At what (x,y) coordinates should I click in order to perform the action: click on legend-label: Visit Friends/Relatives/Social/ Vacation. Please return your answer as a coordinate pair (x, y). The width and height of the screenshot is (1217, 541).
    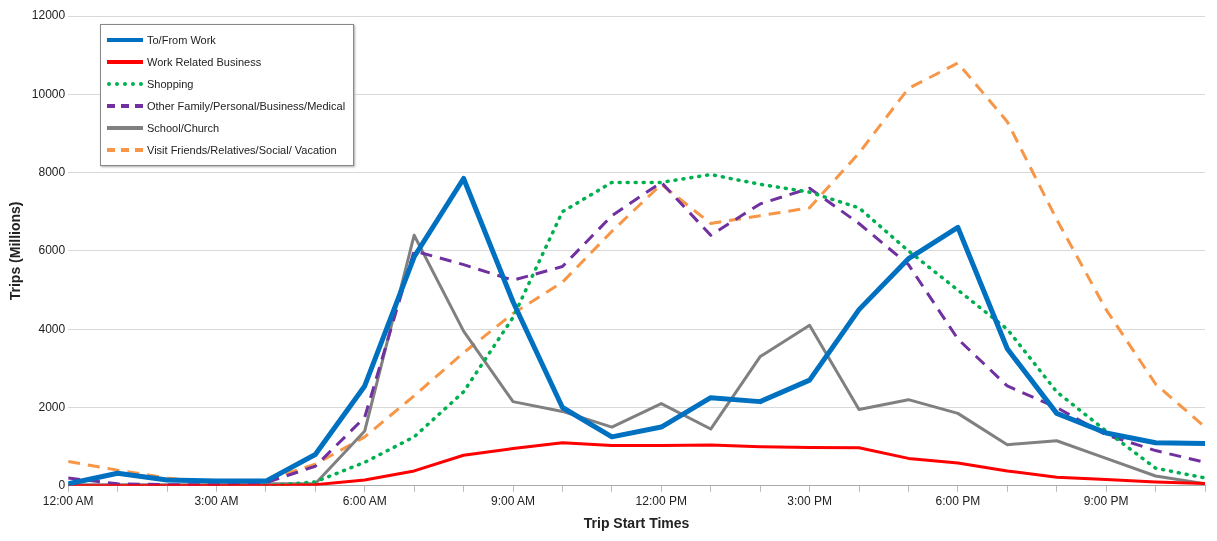
    Looking at the image, I should click on (242, 150).